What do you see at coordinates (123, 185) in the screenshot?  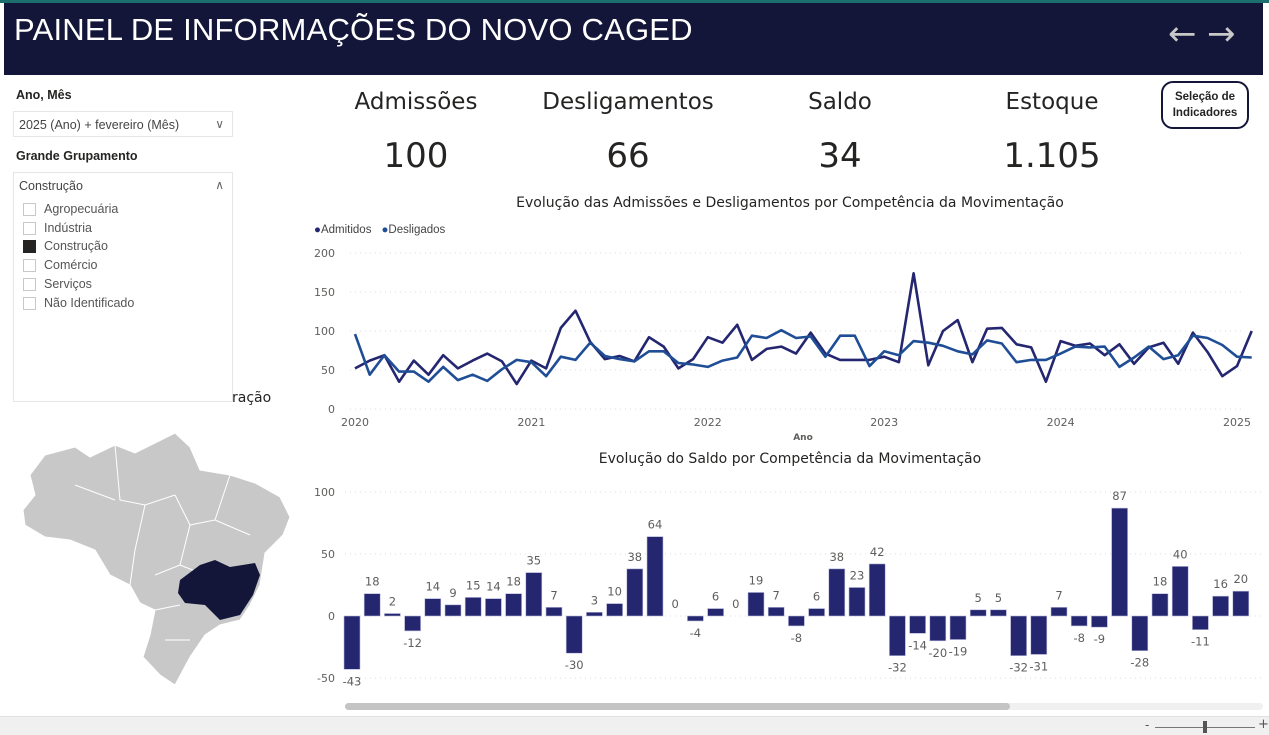 I see `grupamento-dropdown: Construção ∧` at bounding box center [123, 185].